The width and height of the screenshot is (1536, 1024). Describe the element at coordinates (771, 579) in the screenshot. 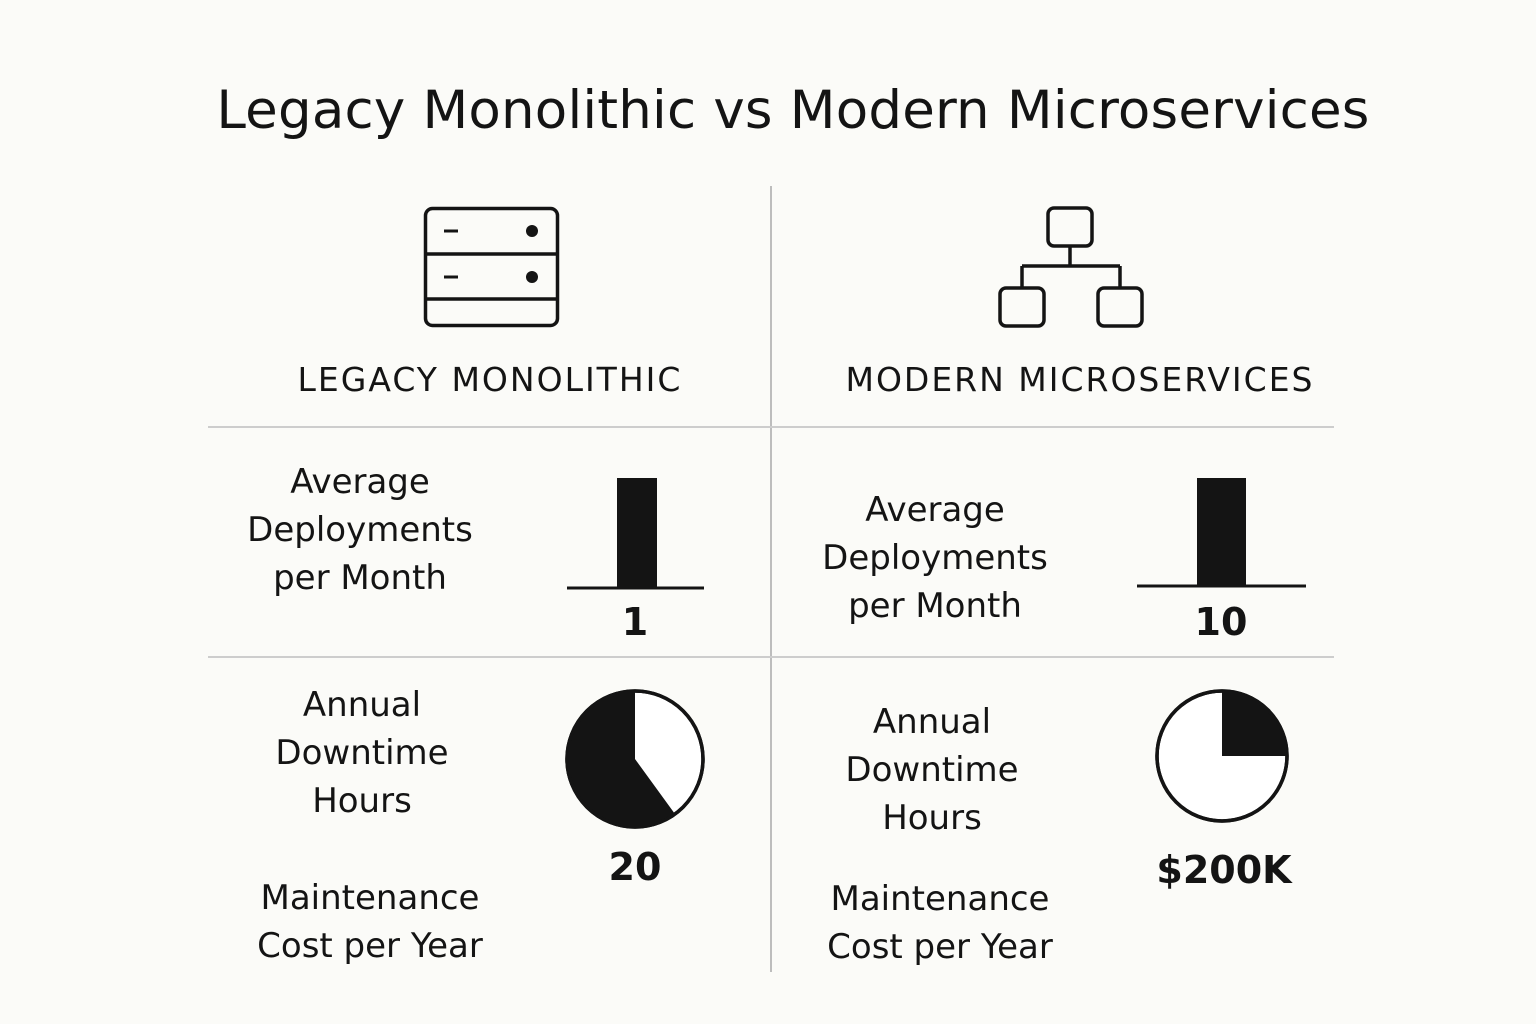

I see `column-divider` at that location.